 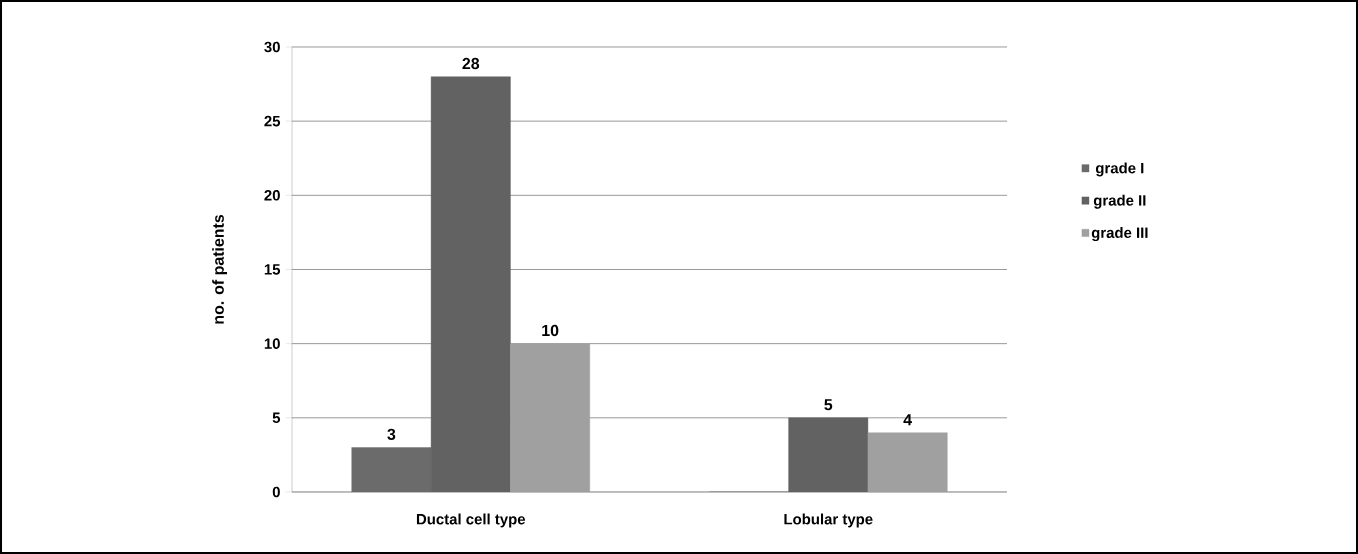 I want to click on bar, so click(x=907, y=462).